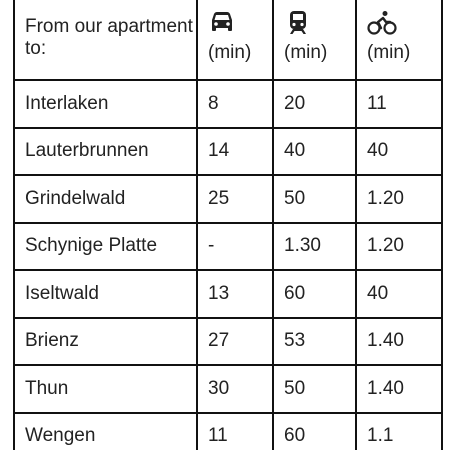 This screenshot has width=450, height=450. What do you see at coordinates (109, 37) in the screenshot?
I see `header-destination-label: From our apartment to:` at bounding box center [109, 37].